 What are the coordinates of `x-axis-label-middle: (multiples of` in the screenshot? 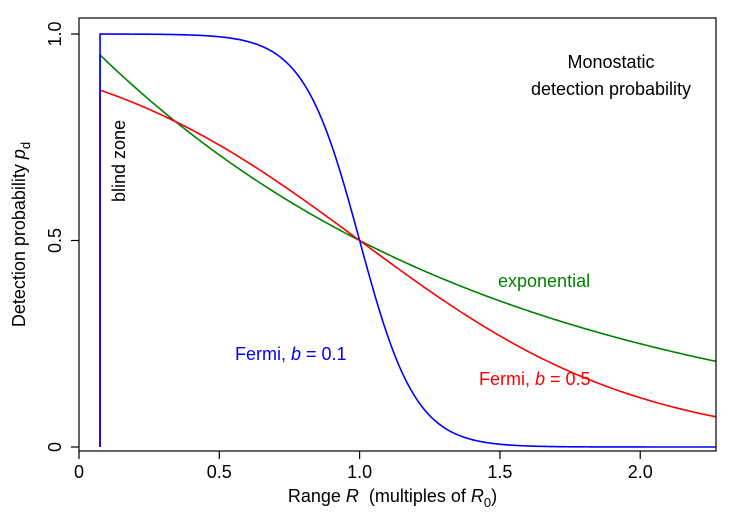 It's located at (415, 496).